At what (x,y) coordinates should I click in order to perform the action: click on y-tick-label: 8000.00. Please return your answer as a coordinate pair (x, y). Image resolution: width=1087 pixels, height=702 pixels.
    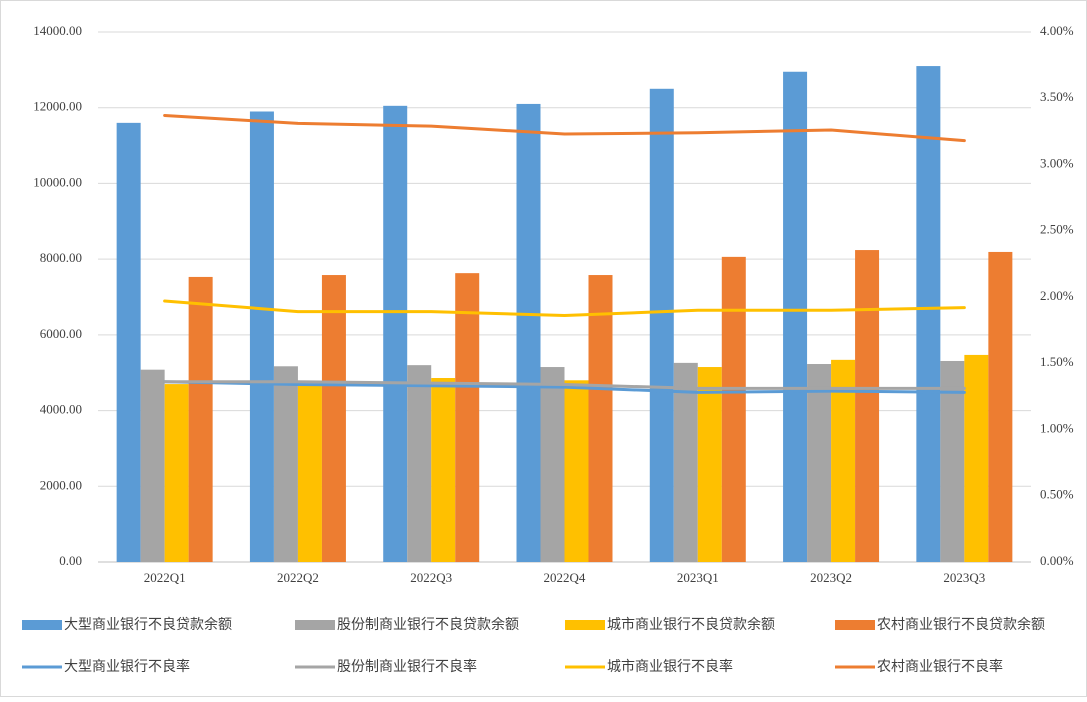
    Looking at the image, I should click on (61, 257).